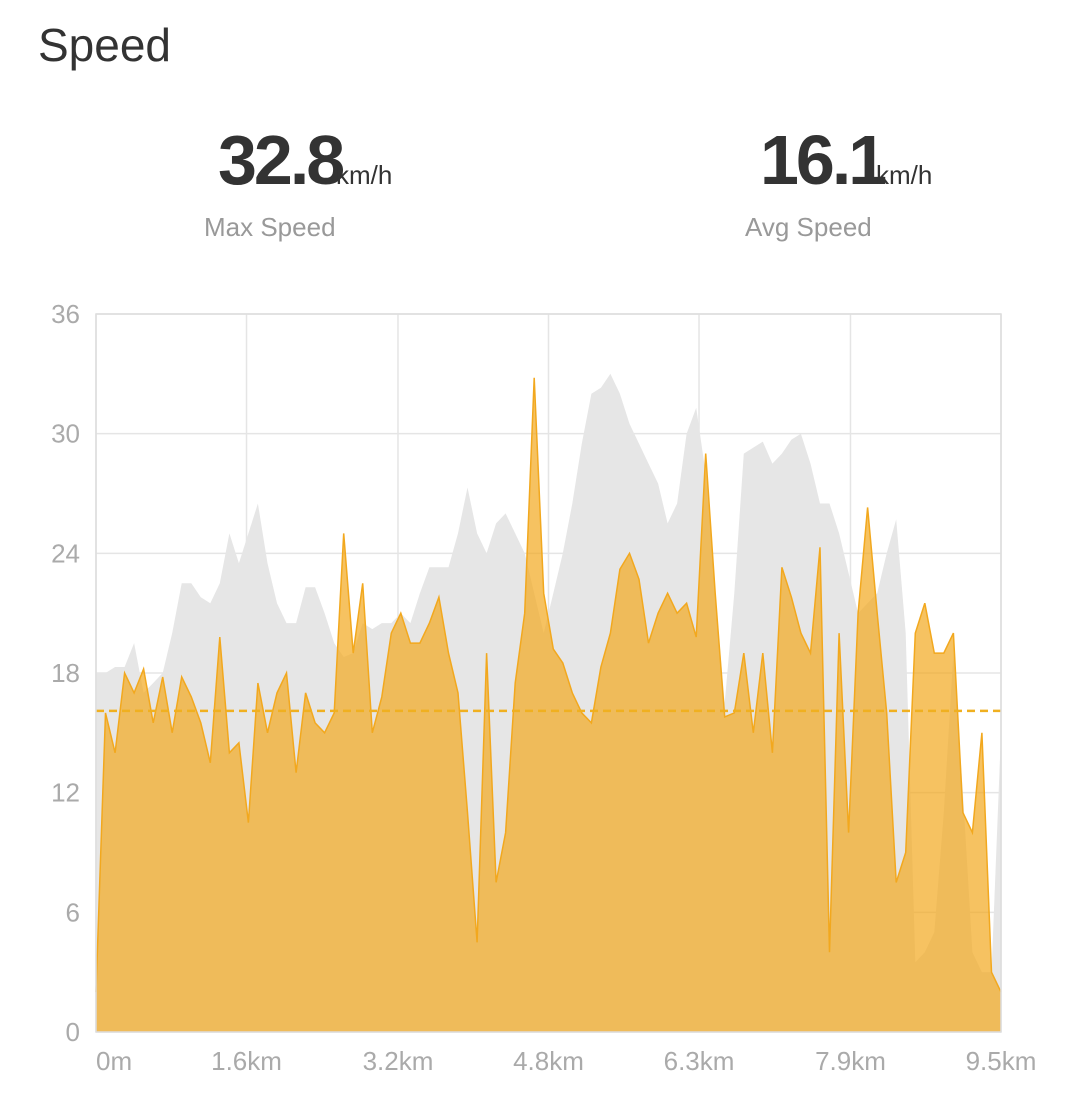 Image resolution: width=1080 pixels, height=1110 pixels. Describe the element at coordinates (398, 1061) in the screenshot. I see `x-tick-label: 3.2km` at that location.